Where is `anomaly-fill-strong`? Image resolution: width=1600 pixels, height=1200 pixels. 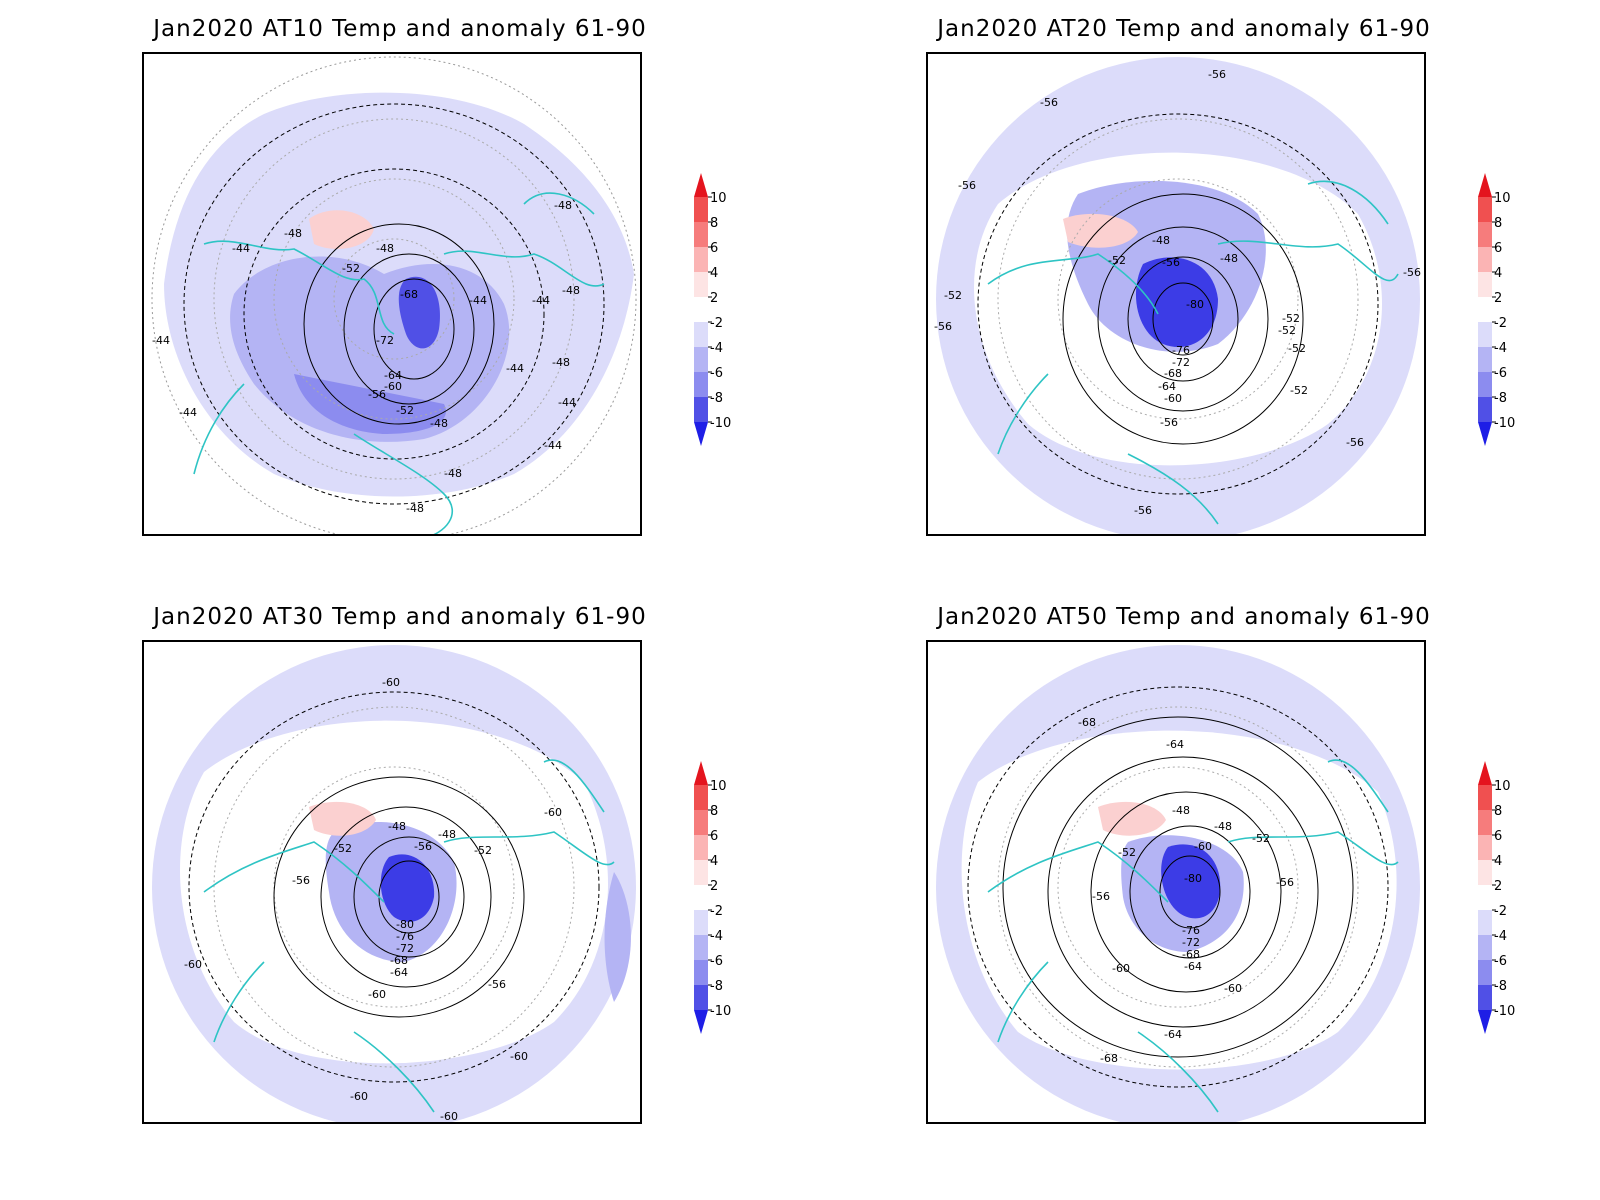 anomaly-fill-strong is located at coordinates (370, 404).